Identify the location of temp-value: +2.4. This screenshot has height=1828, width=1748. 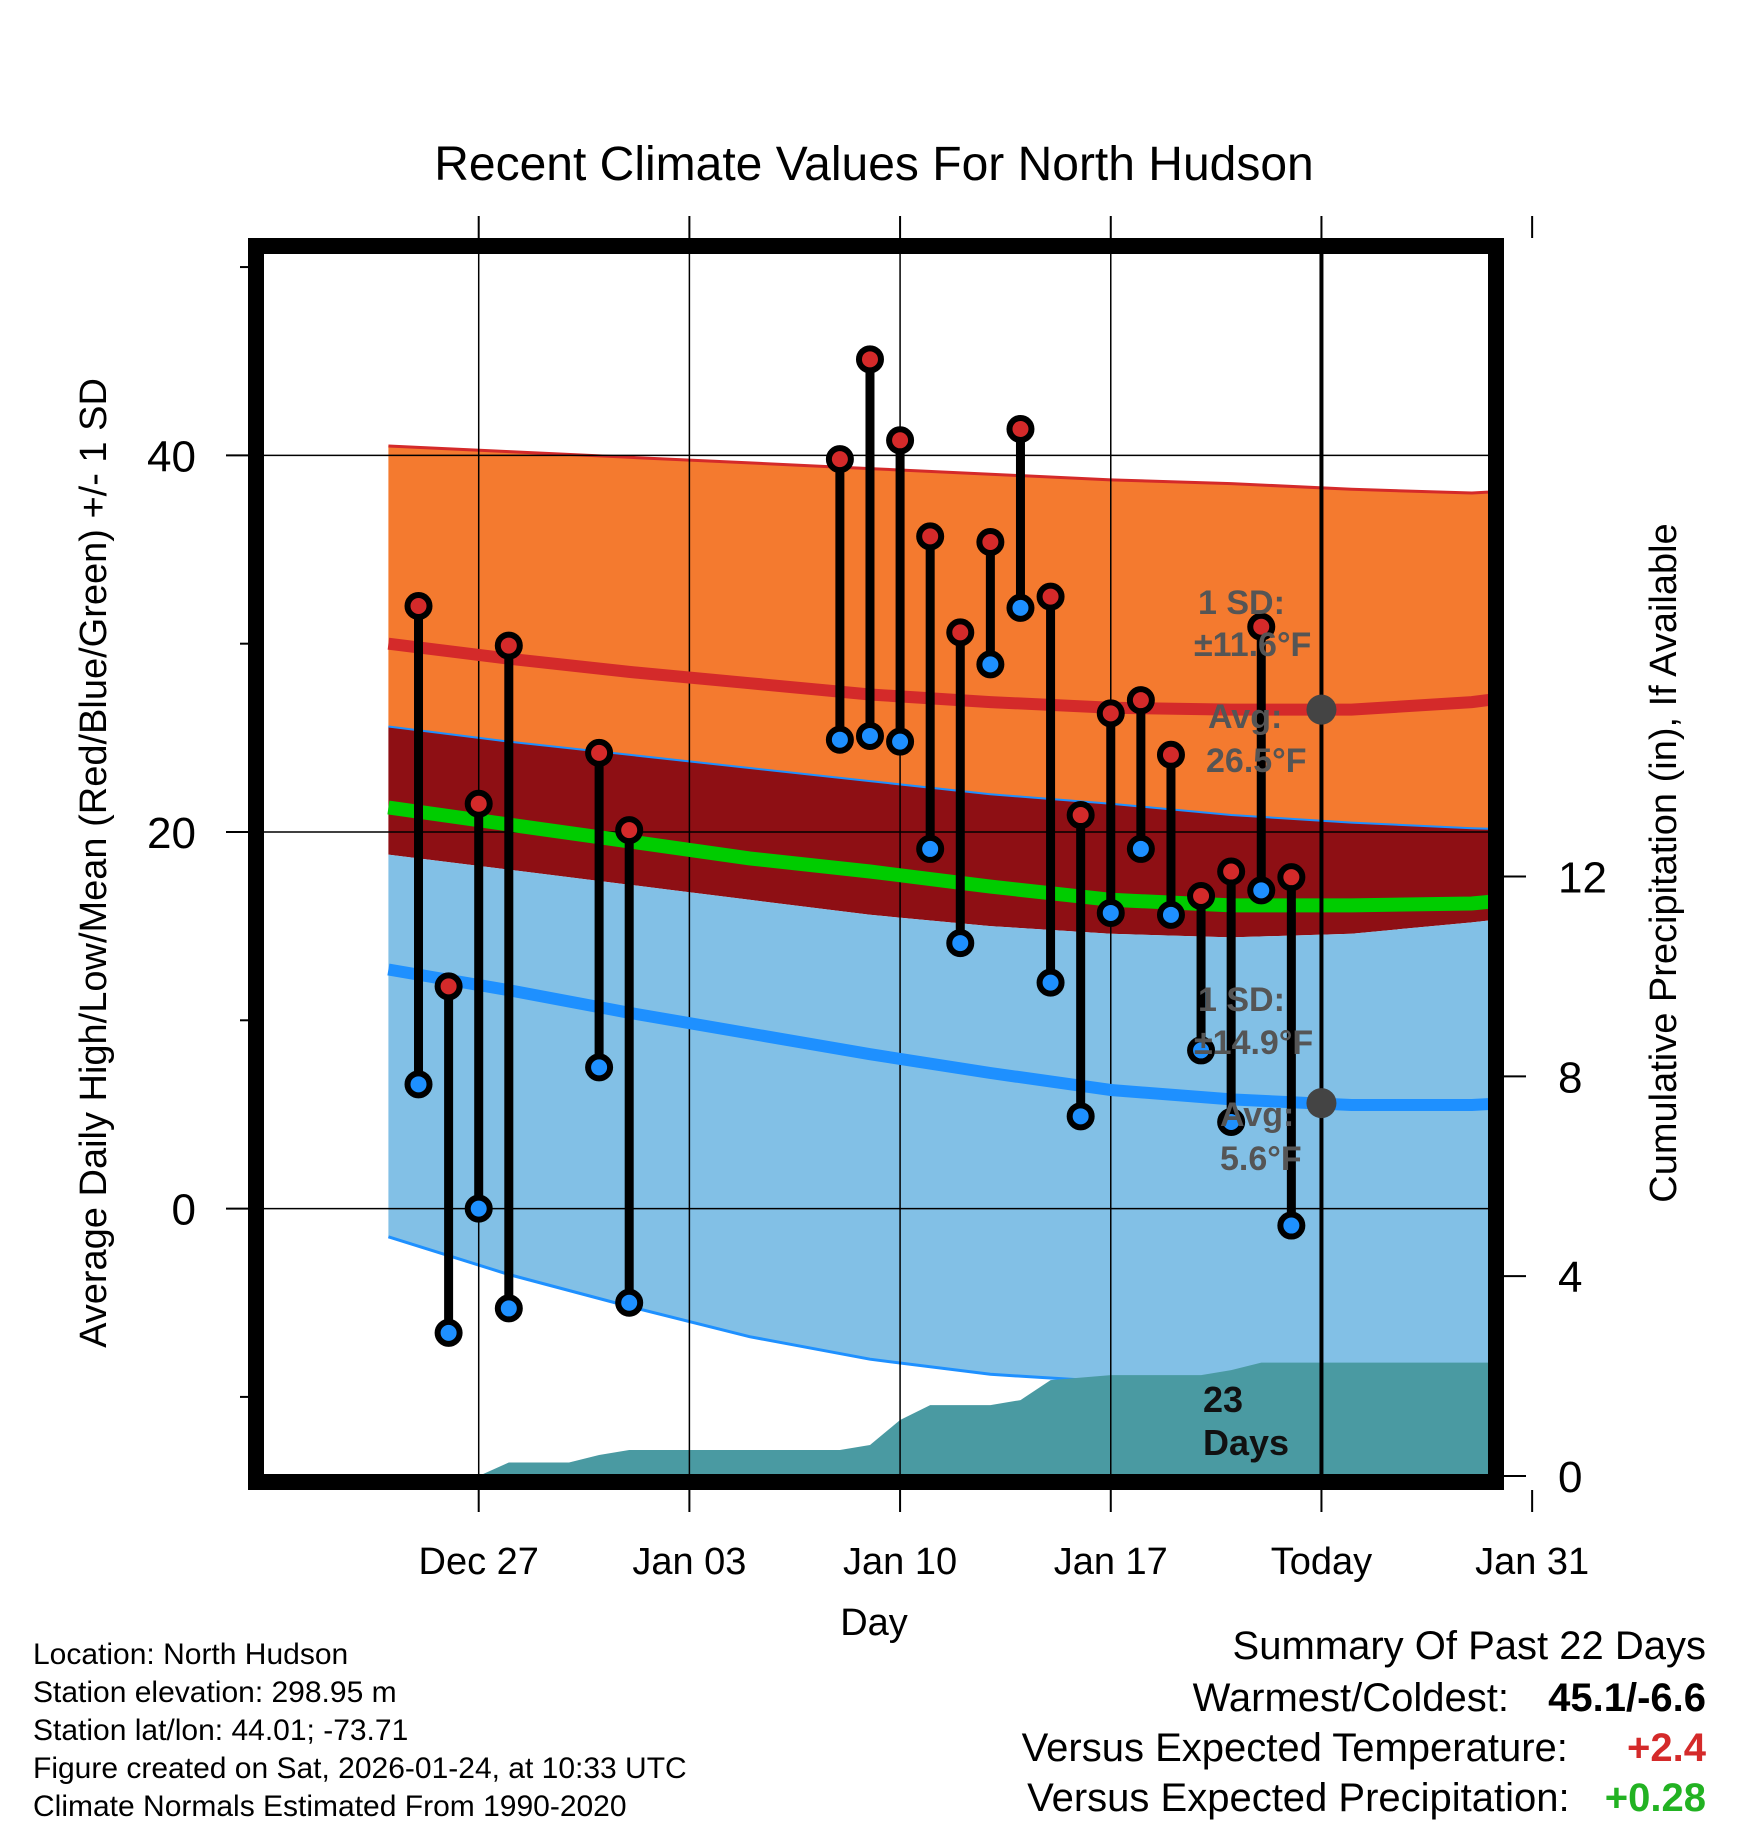
(1666, 1748).